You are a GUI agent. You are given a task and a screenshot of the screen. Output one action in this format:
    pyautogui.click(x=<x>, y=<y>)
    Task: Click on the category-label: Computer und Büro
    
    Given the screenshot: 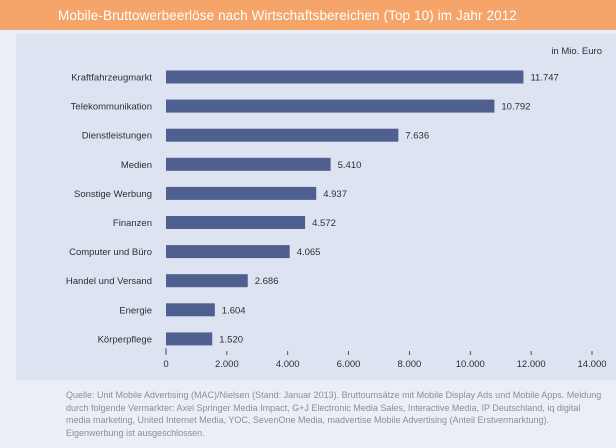 What is the action you would take?
    pyautogui.click(x=110, y=252)
    